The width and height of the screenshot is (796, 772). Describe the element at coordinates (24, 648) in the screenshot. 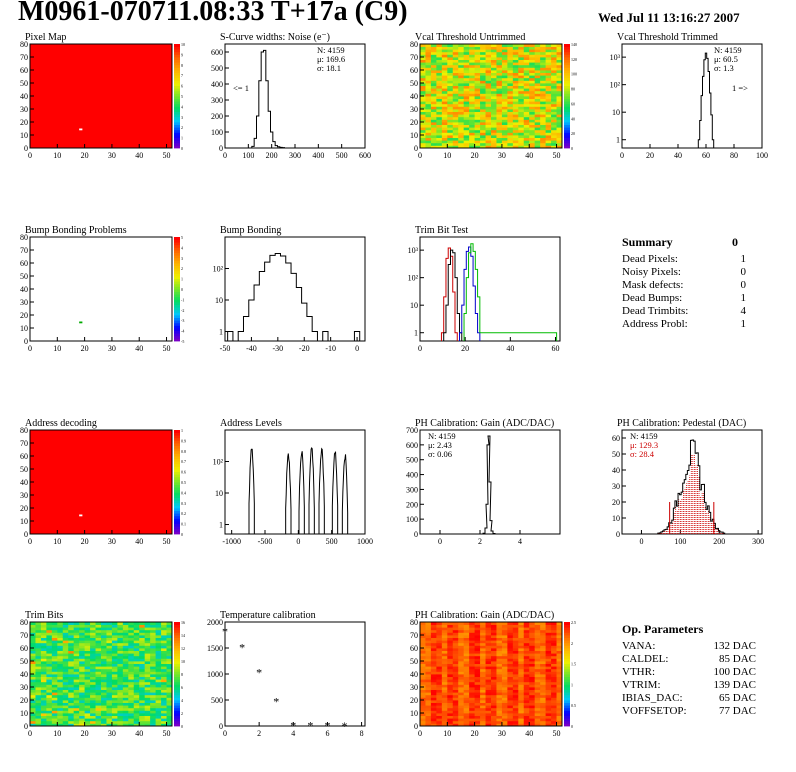

I see `y-tick-label: 60` at that location.